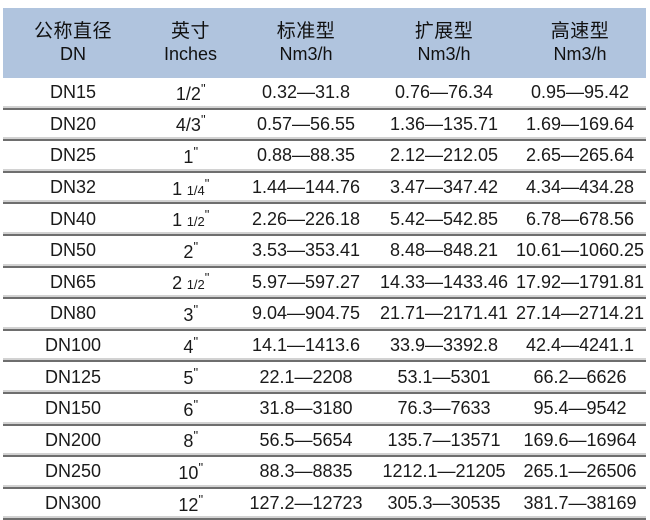 Image resolution: width=650 pixels, height=520 pixels. I want to click on cell-extended-type: 8.48—848.21, so click(444, 250).